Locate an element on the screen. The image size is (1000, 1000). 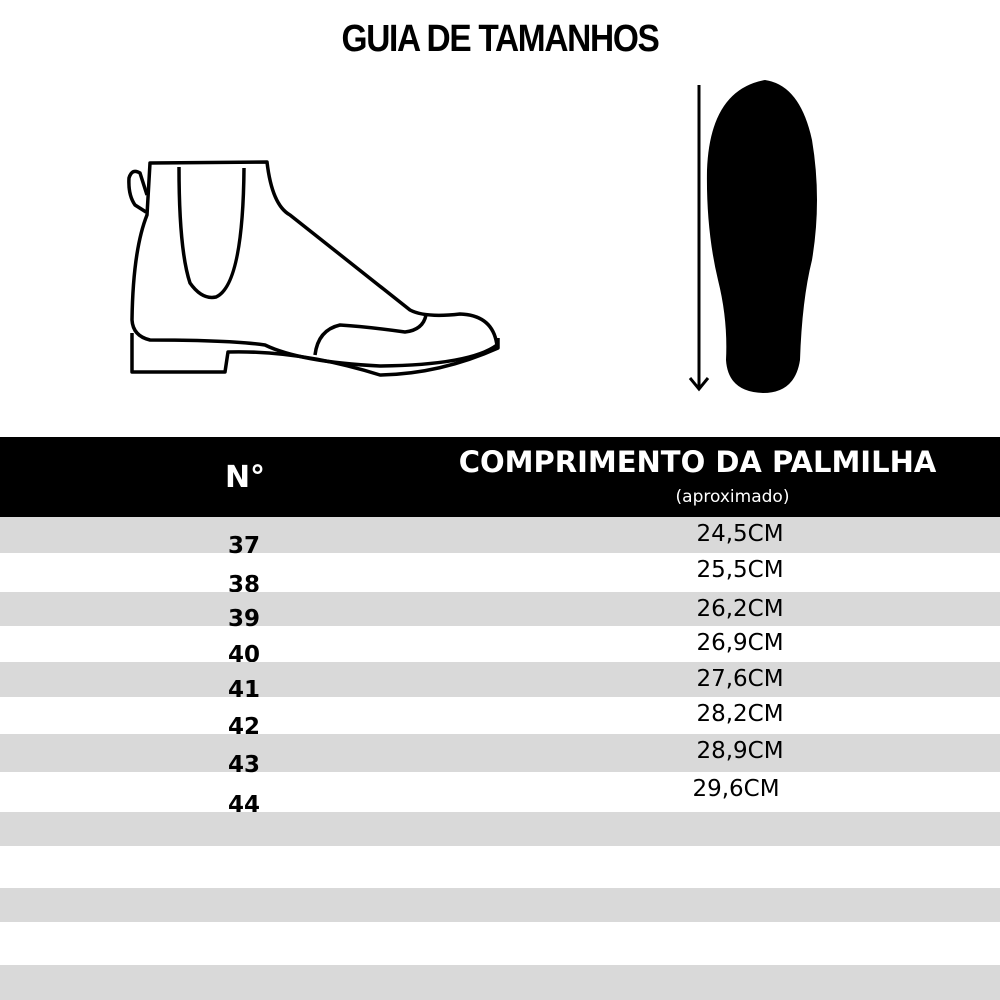
table-row: 43 28,9CM is located at coordinates (500, 756).